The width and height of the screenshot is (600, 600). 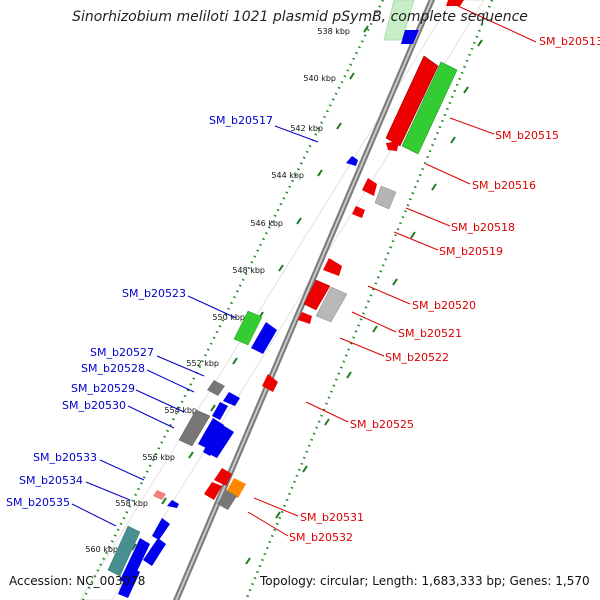 I want to click on label-sm-b20517: SM_b20517, so click(x=241, y=120).